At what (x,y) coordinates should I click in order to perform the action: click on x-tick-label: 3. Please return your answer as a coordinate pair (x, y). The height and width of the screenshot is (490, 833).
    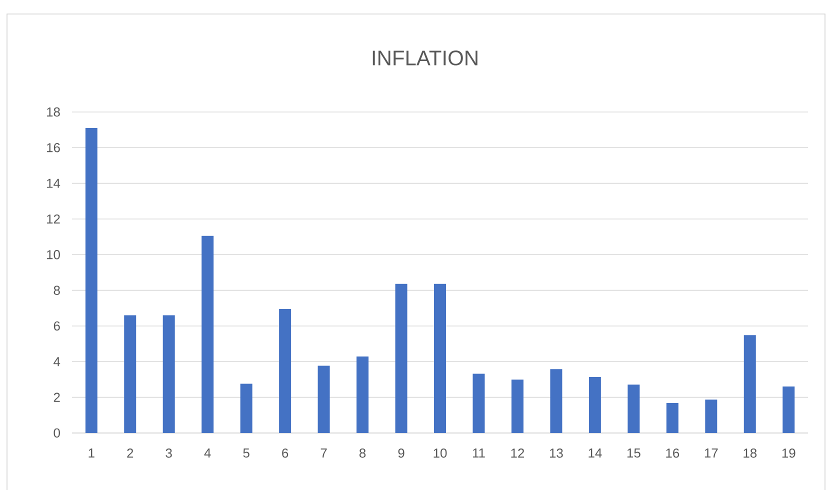
    Looking at the image, I should click on (169, 453).